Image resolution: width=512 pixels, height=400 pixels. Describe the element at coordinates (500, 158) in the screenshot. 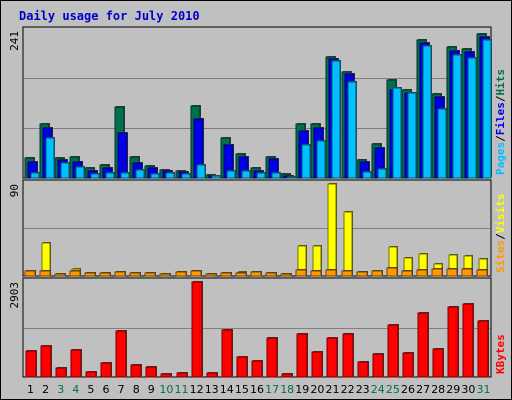

I see `legend-entry-pages: Pages` at that location.